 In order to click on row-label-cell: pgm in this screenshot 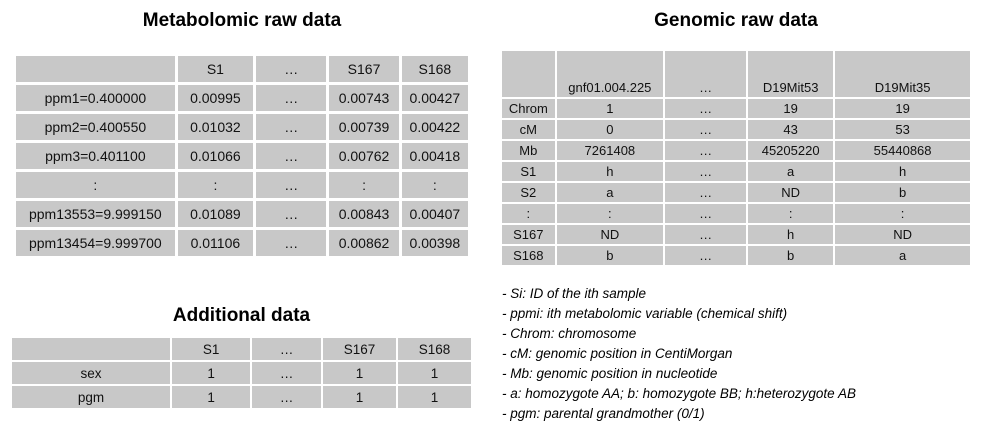, I will do `click(91, 397)`.